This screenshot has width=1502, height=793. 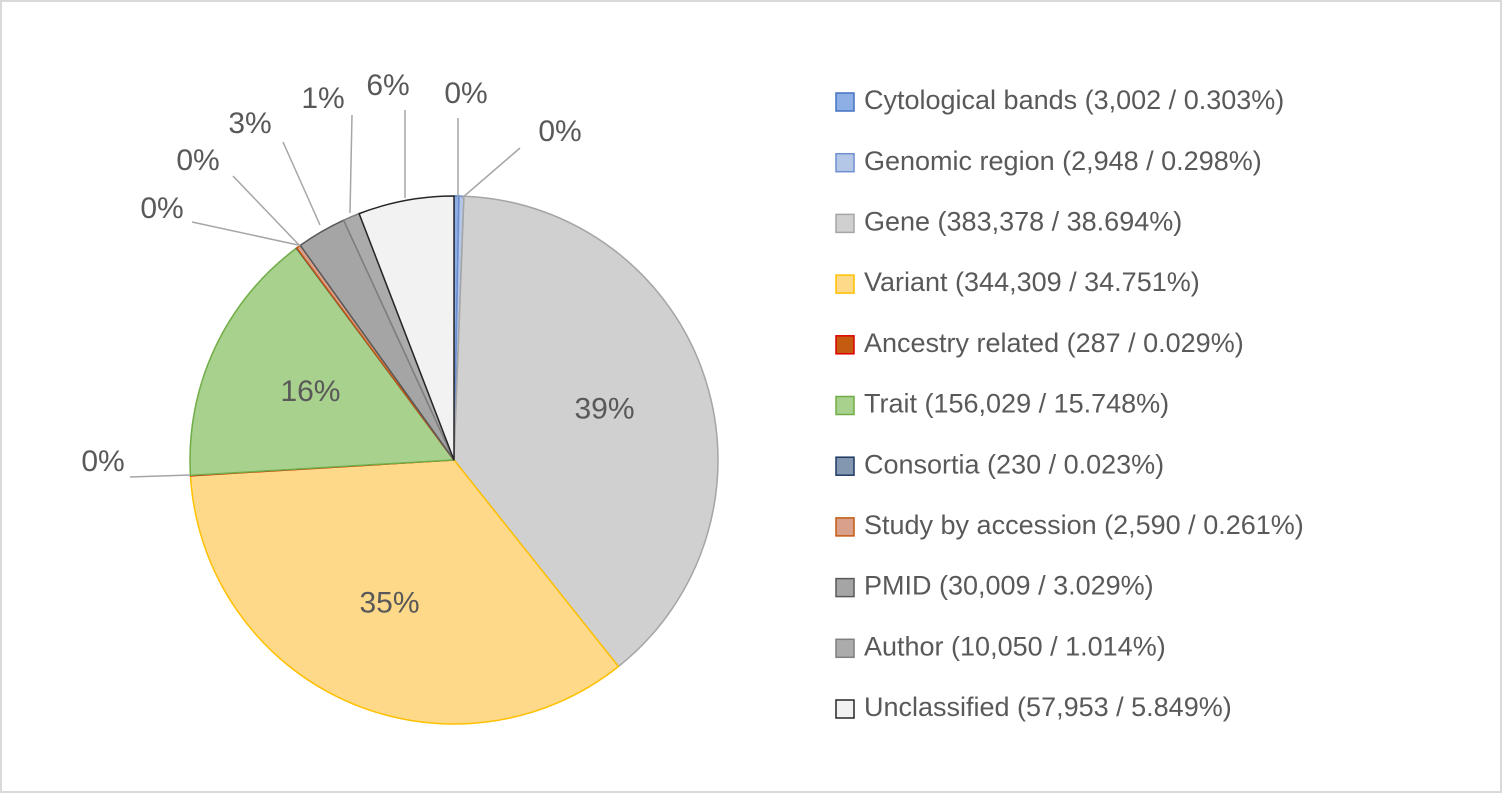 I want to click on legend-entry: Cytological bands (3,002 / 0.303%), so click(x=1074, y=100).